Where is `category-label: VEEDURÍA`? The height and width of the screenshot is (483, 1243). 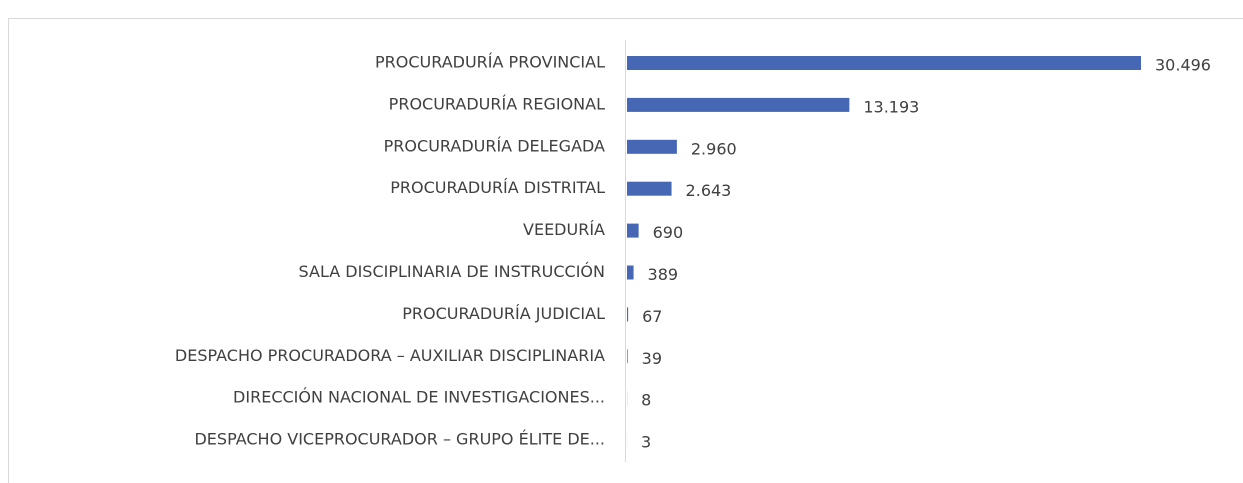
category-label: VEEDURÍA is located at coordinates (564, 229).